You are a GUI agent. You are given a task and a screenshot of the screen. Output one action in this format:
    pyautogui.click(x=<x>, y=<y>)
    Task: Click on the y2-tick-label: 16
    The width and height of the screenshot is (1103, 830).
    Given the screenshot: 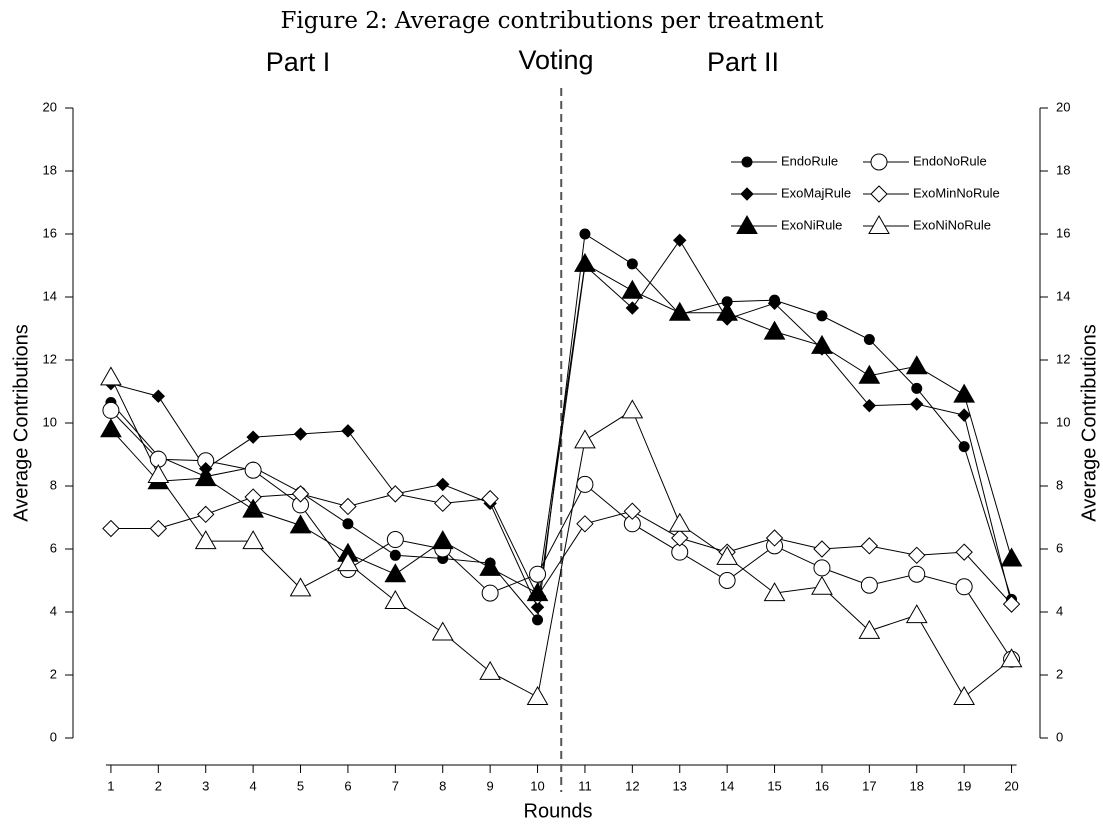 What is the action you would take?
    pyautogui.click(x=1063, y=232)
    